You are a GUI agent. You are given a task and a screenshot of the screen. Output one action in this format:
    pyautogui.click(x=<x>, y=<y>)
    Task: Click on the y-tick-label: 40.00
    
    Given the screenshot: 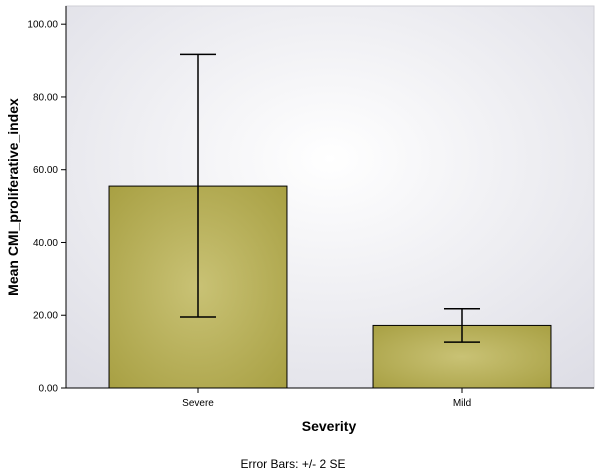 What is the action you would take?
    pyautogui.click(x=45, y=243)
    